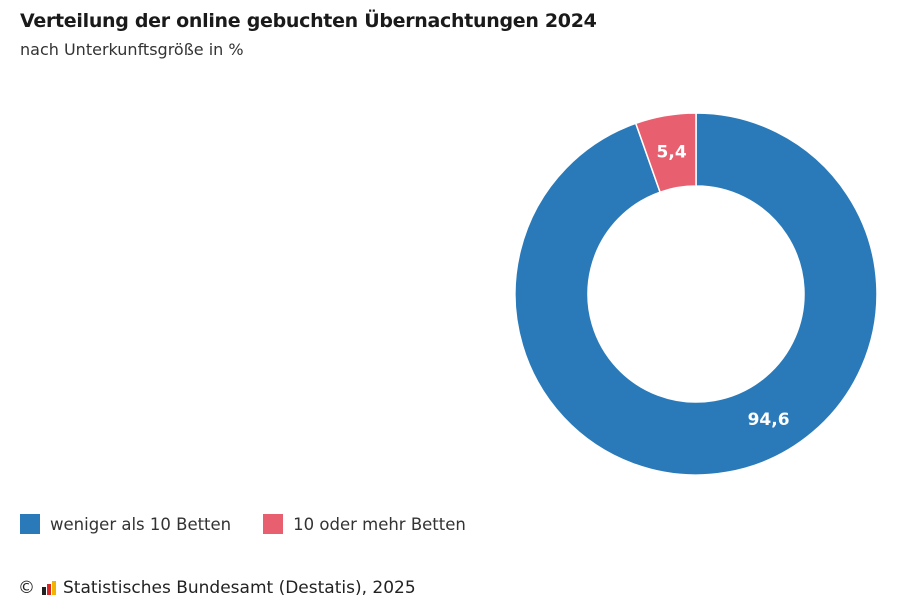 The image size is (900, 614). Describe the element at coordinates (141, 524) in the screenshot. I see `legend-label: weniger als 10 Betten` at that location.